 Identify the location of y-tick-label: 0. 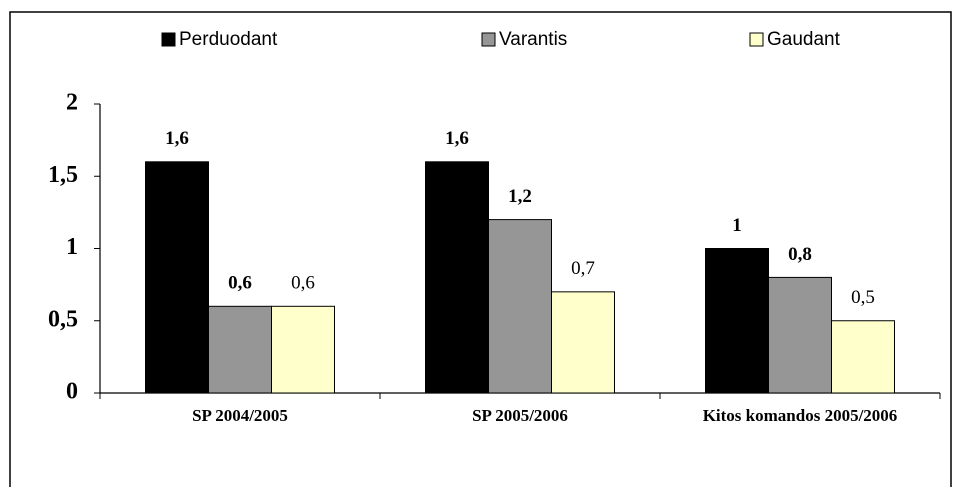
(72, 392).